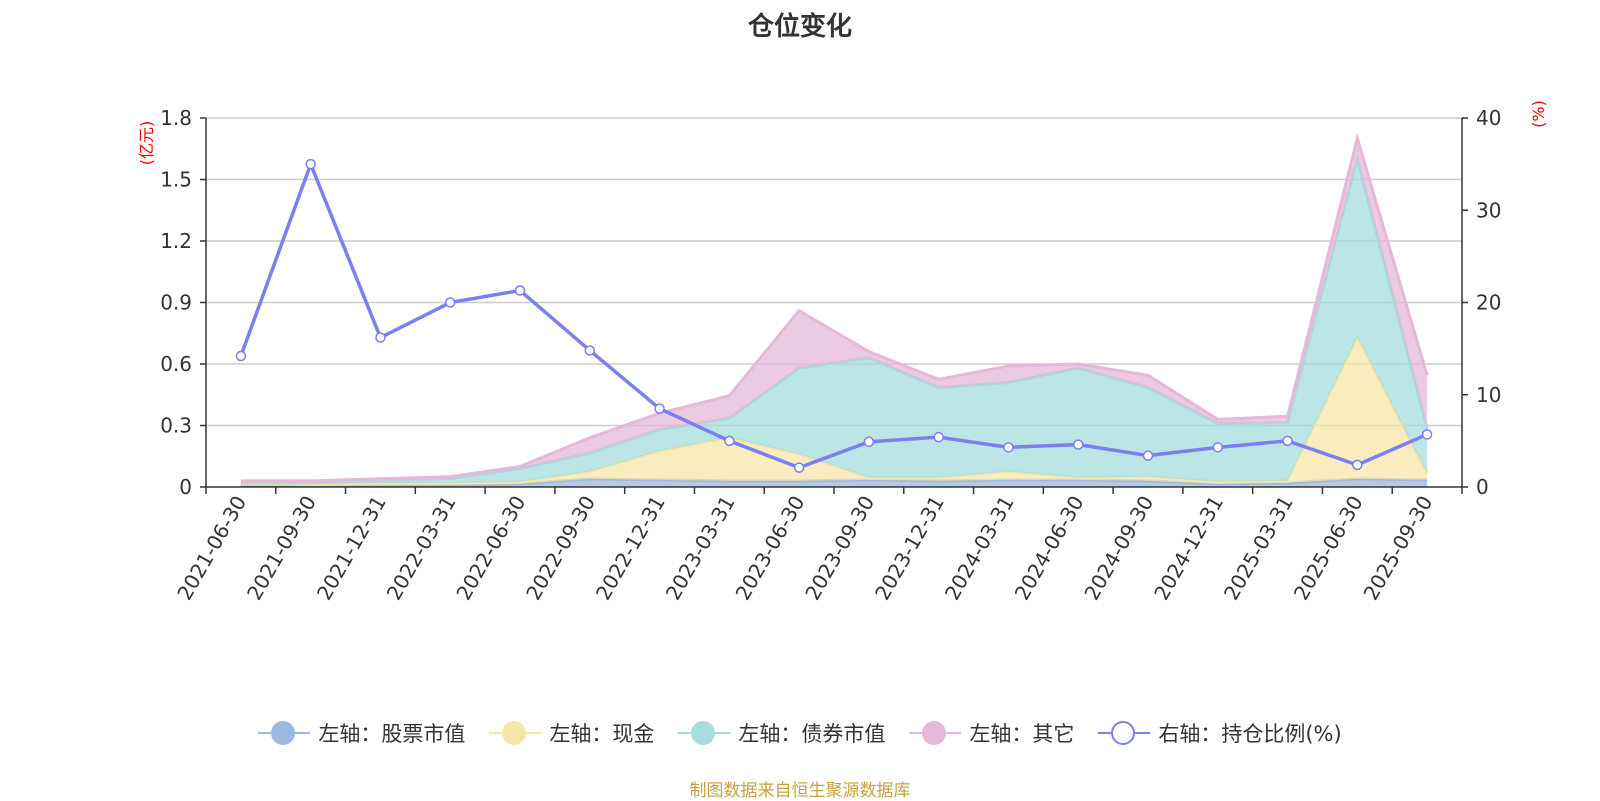 This screenshot has height=801, width=1600. What do you see at coordinates (700, 548) in the screenshot?
I see `x-axis-tick-label: 2023-03-31` at bounding box center [700, 548].